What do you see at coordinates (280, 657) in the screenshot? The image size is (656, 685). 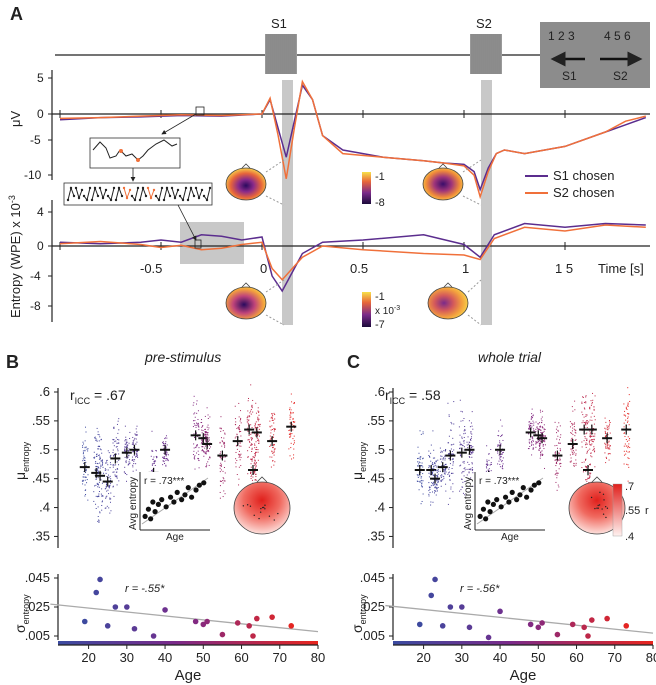 I see `panel-b-age-tick: 70` at bounding box center [280, 657].